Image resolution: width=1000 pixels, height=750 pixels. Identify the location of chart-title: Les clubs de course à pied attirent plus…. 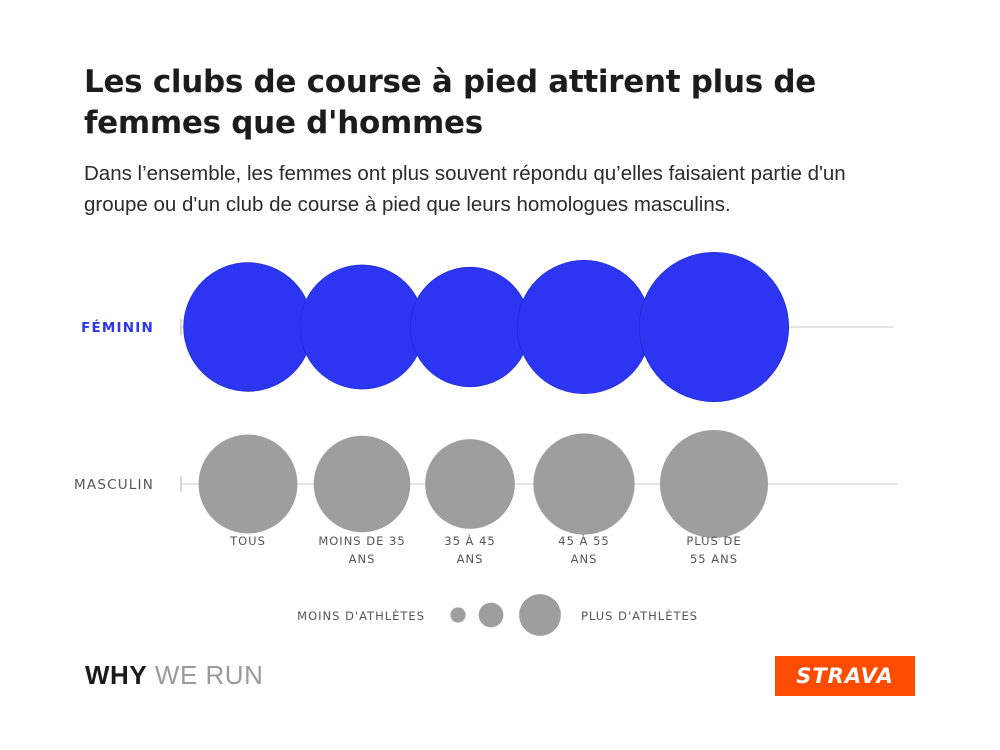
(450, 102).